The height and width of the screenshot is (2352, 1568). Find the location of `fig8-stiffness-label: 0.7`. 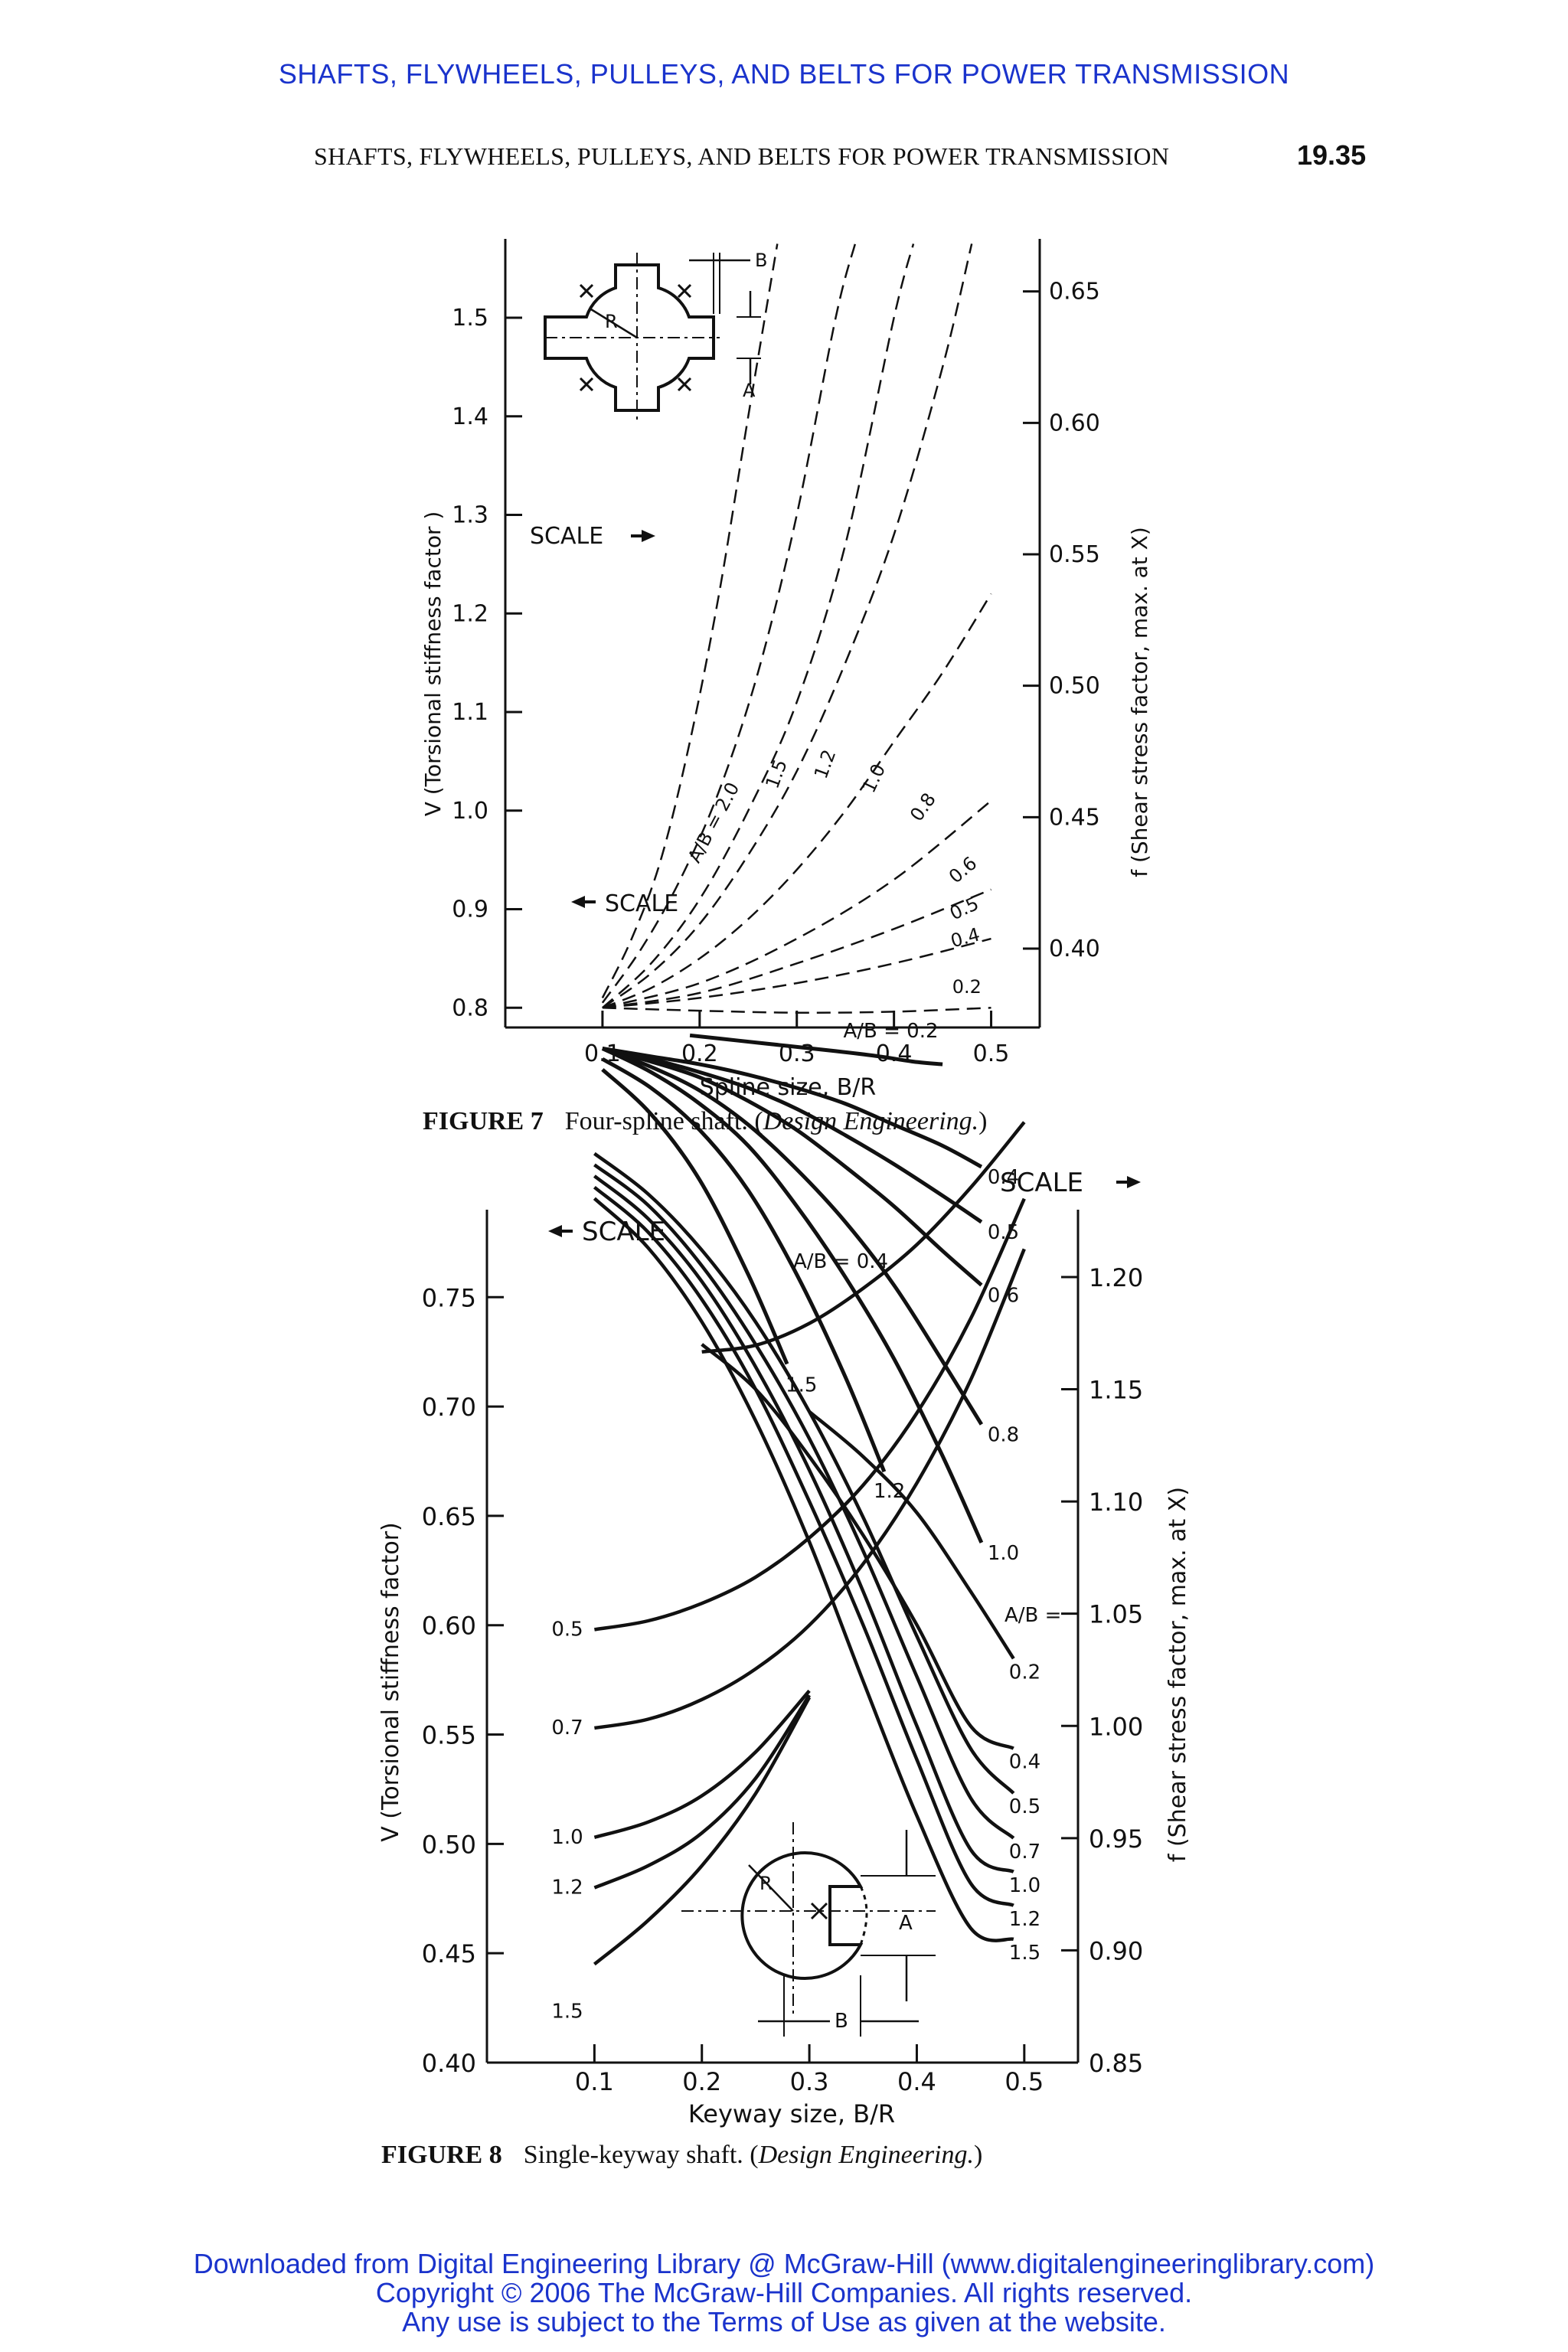

fig8-stiffness-label: 0.7 is located at coordinates (567, 1728).